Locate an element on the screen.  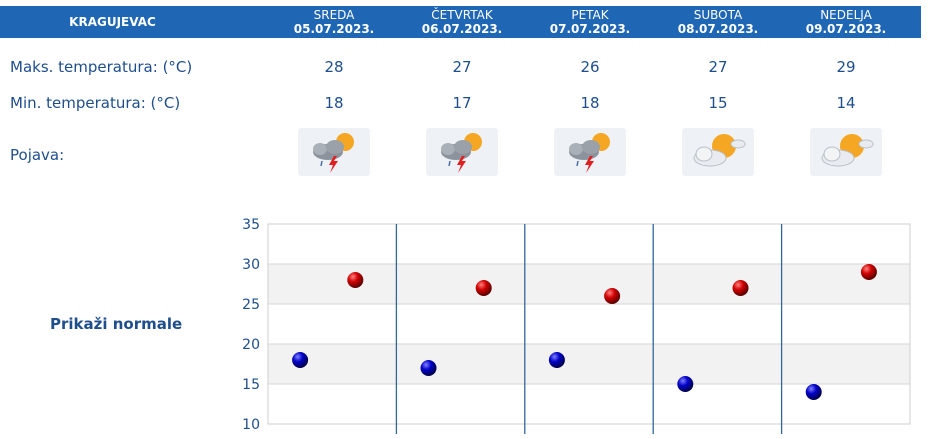
day-name: PETAK is located at coordinates (590, 15).